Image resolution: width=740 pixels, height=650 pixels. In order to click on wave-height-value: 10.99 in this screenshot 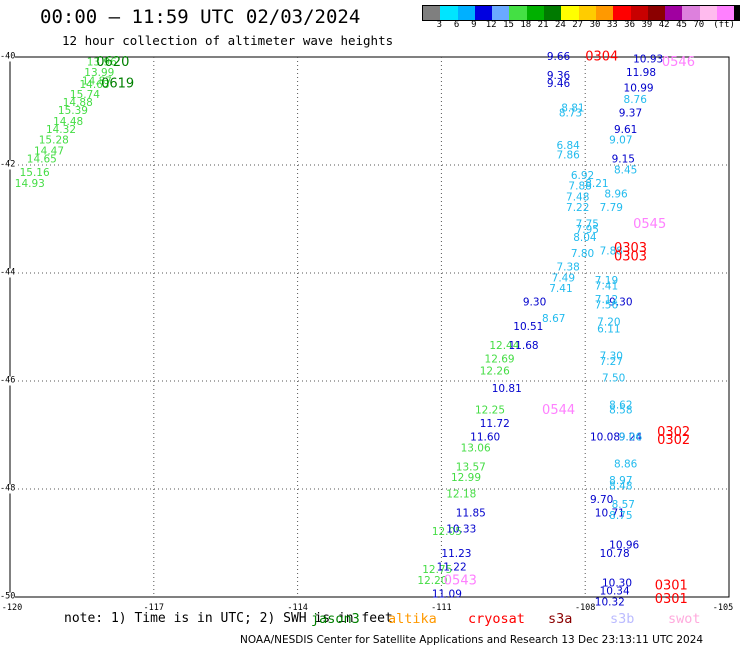, I will do `click(639, 88)`.